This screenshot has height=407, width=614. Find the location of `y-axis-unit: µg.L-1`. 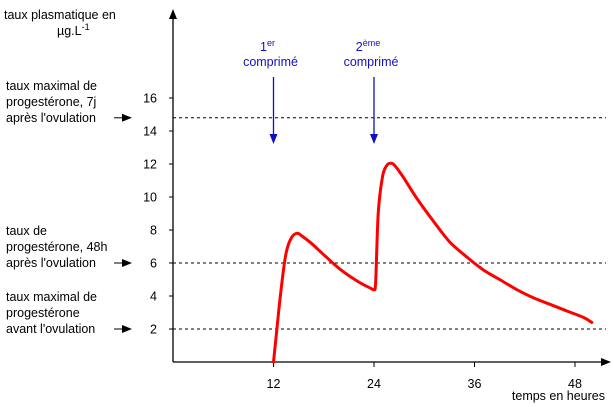

y-axis-unit: µg.L-1 is located at coordinates (73, 30).